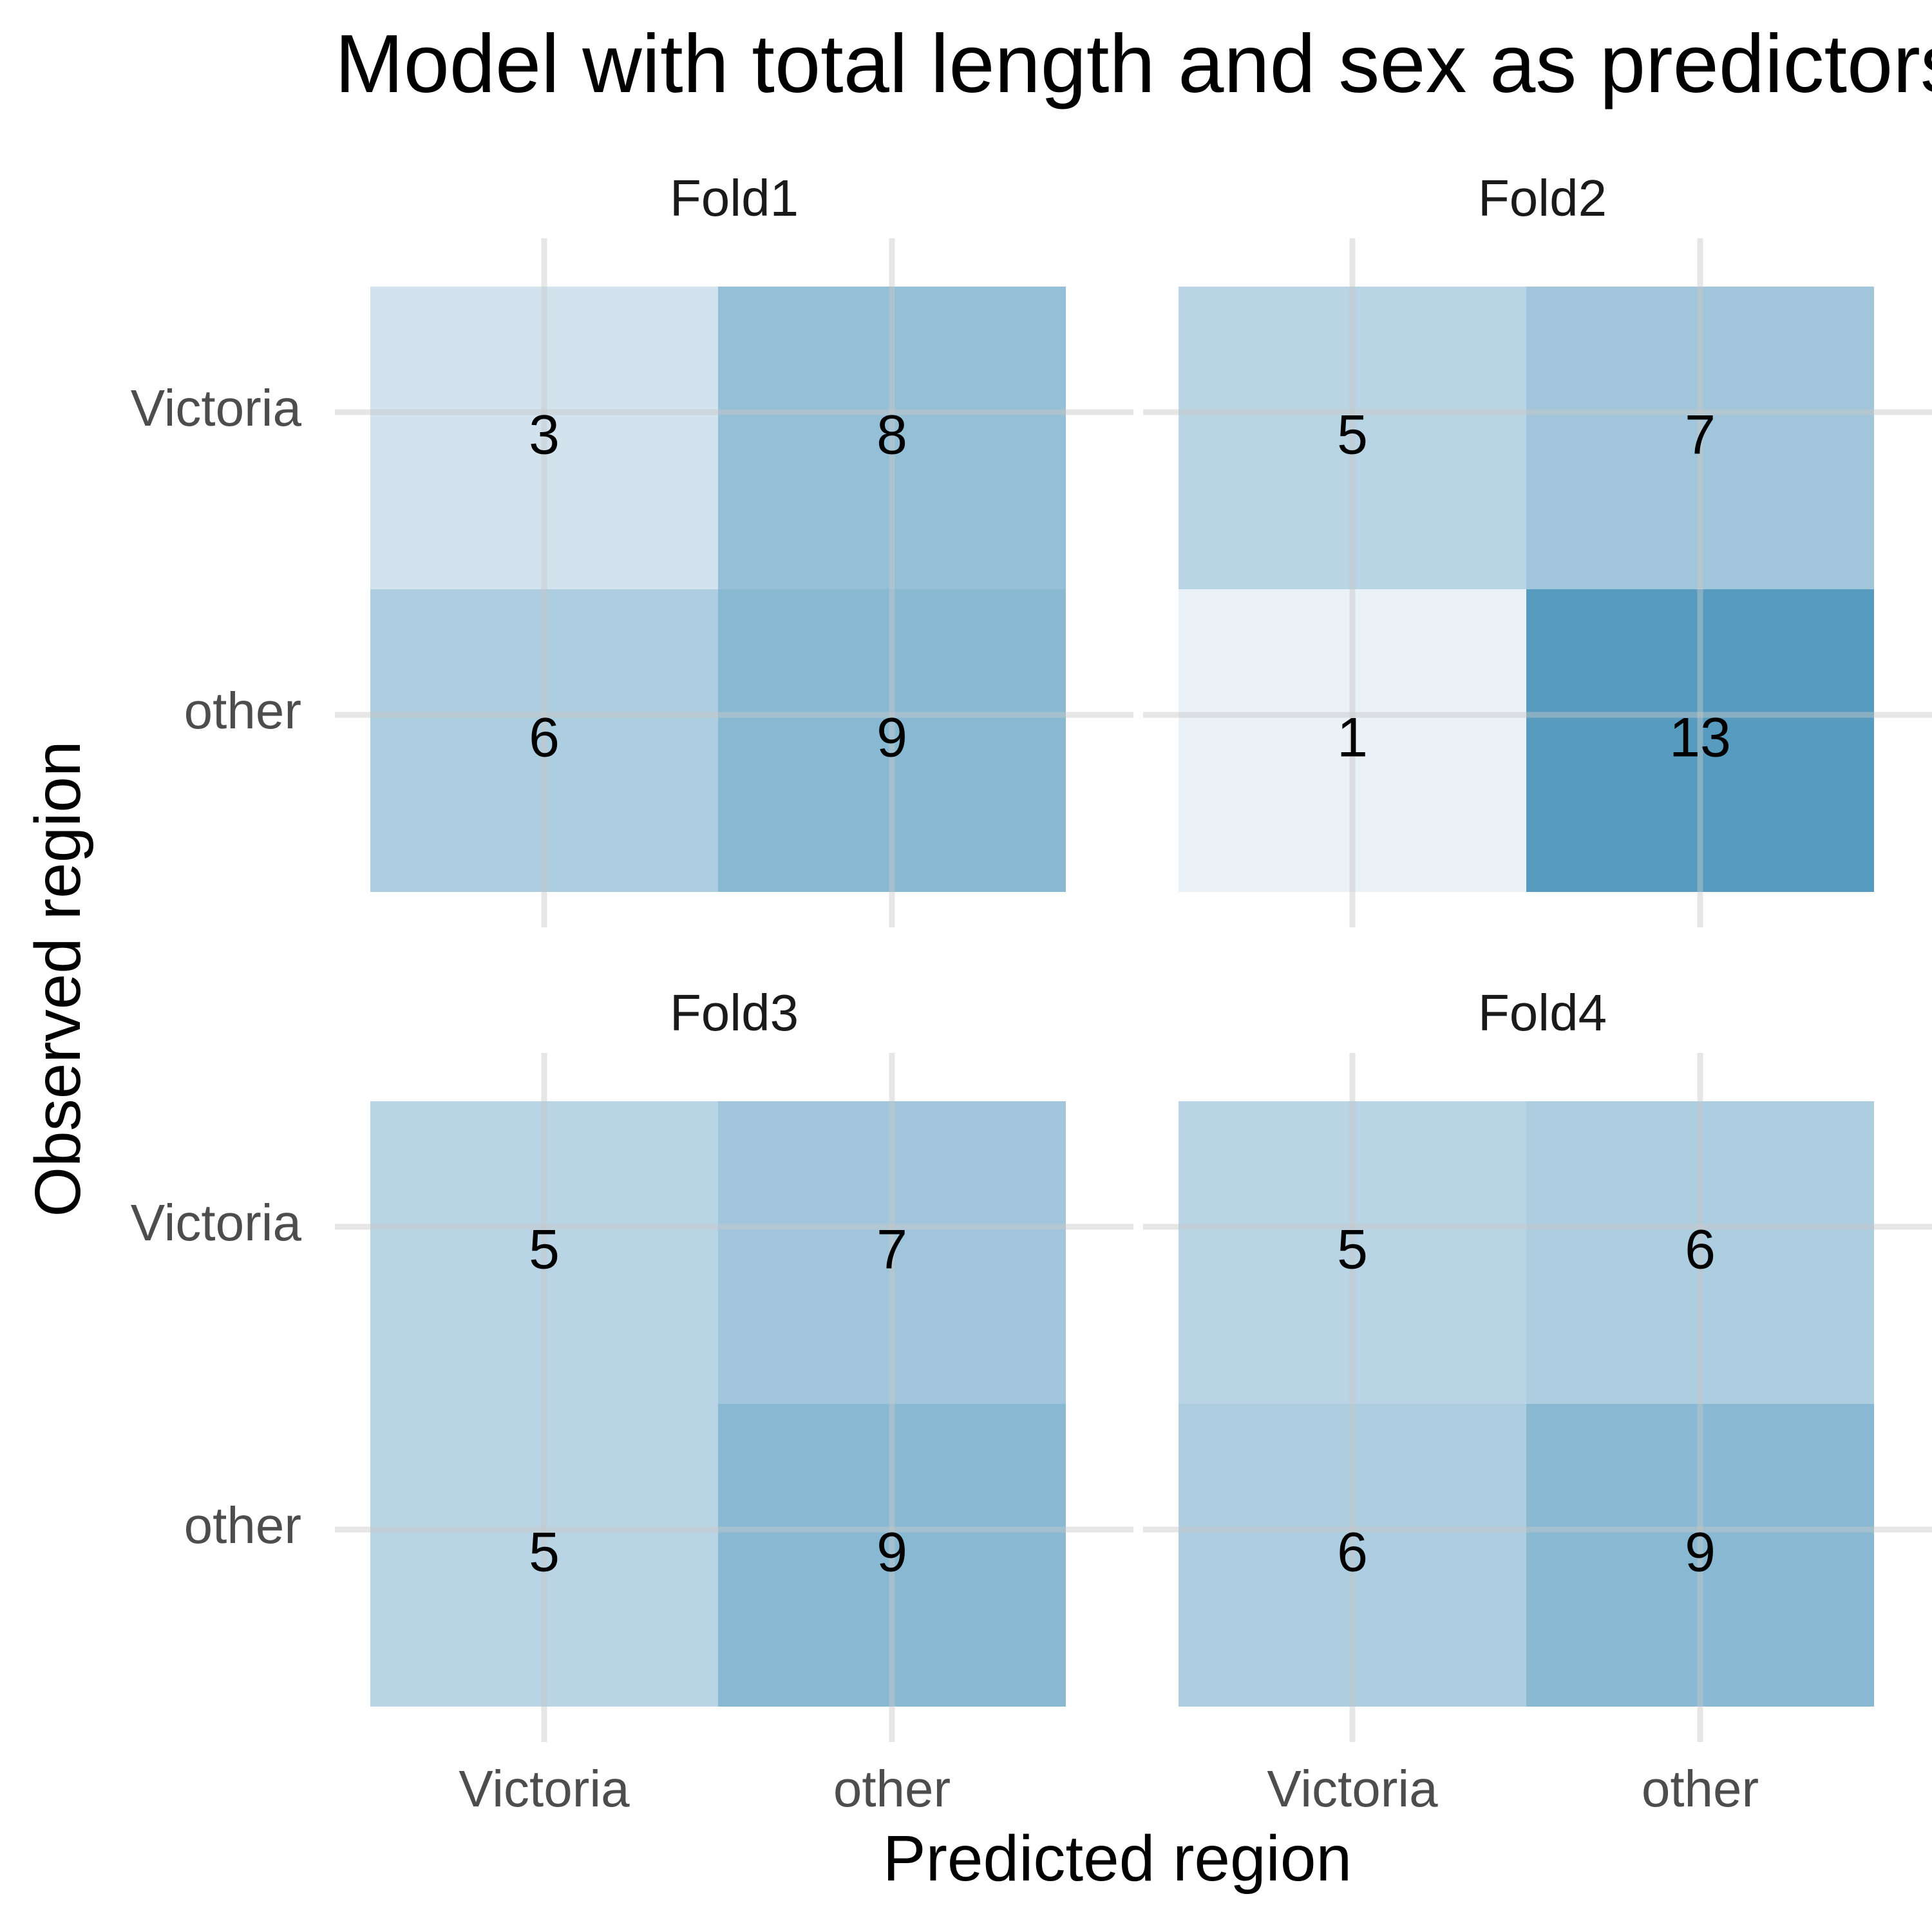 This screenshot has width=1932, height=1932. Describe the element at coordinates (1543, 1012) in the screenshot. I see `facet-label: Fold4` at that location.